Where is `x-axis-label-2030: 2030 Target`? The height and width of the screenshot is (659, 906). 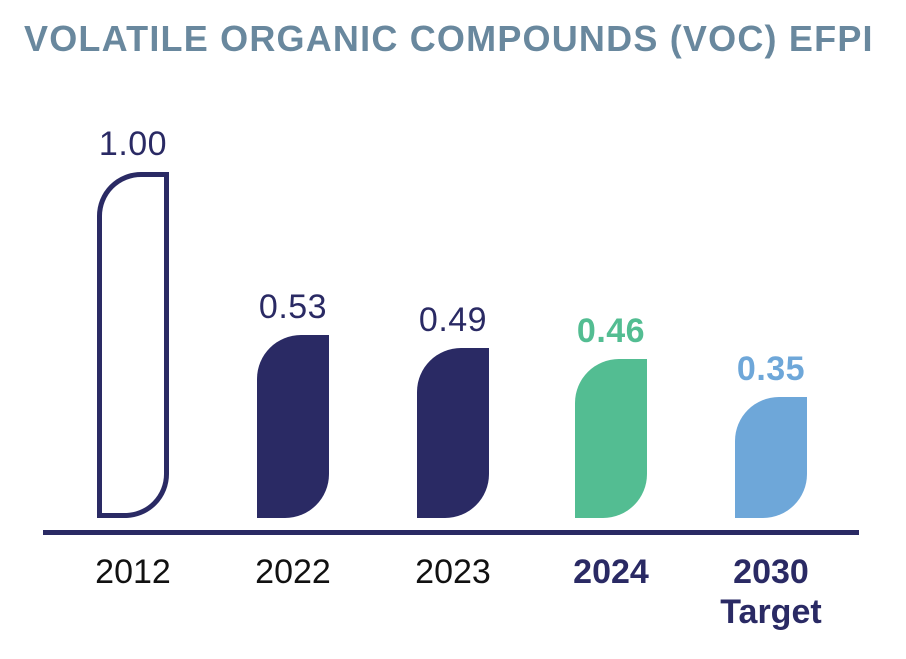
x-axis-label-2030: 2030 Target is located at coordinates (771, 592).